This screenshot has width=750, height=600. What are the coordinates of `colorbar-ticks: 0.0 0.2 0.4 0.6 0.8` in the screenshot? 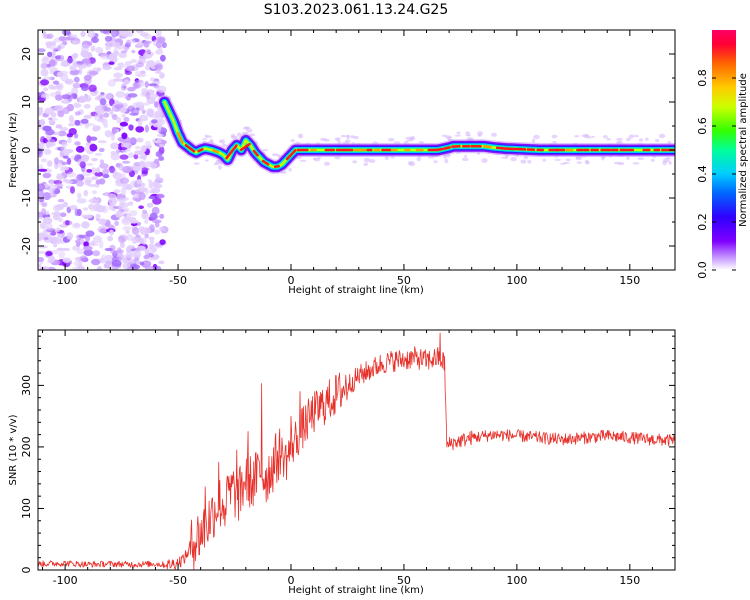 It's located at (716, 174).